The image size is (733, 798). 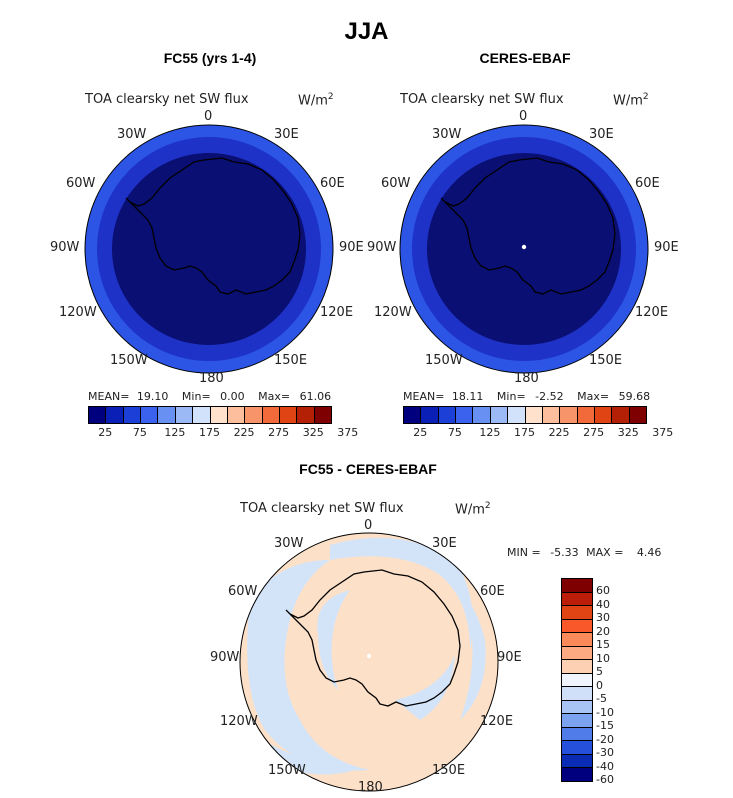 What do you see at coordinates (603, 658) in the screenshot?
I see `colorbar-tick-label: 10` at bounding box center [603, 658].